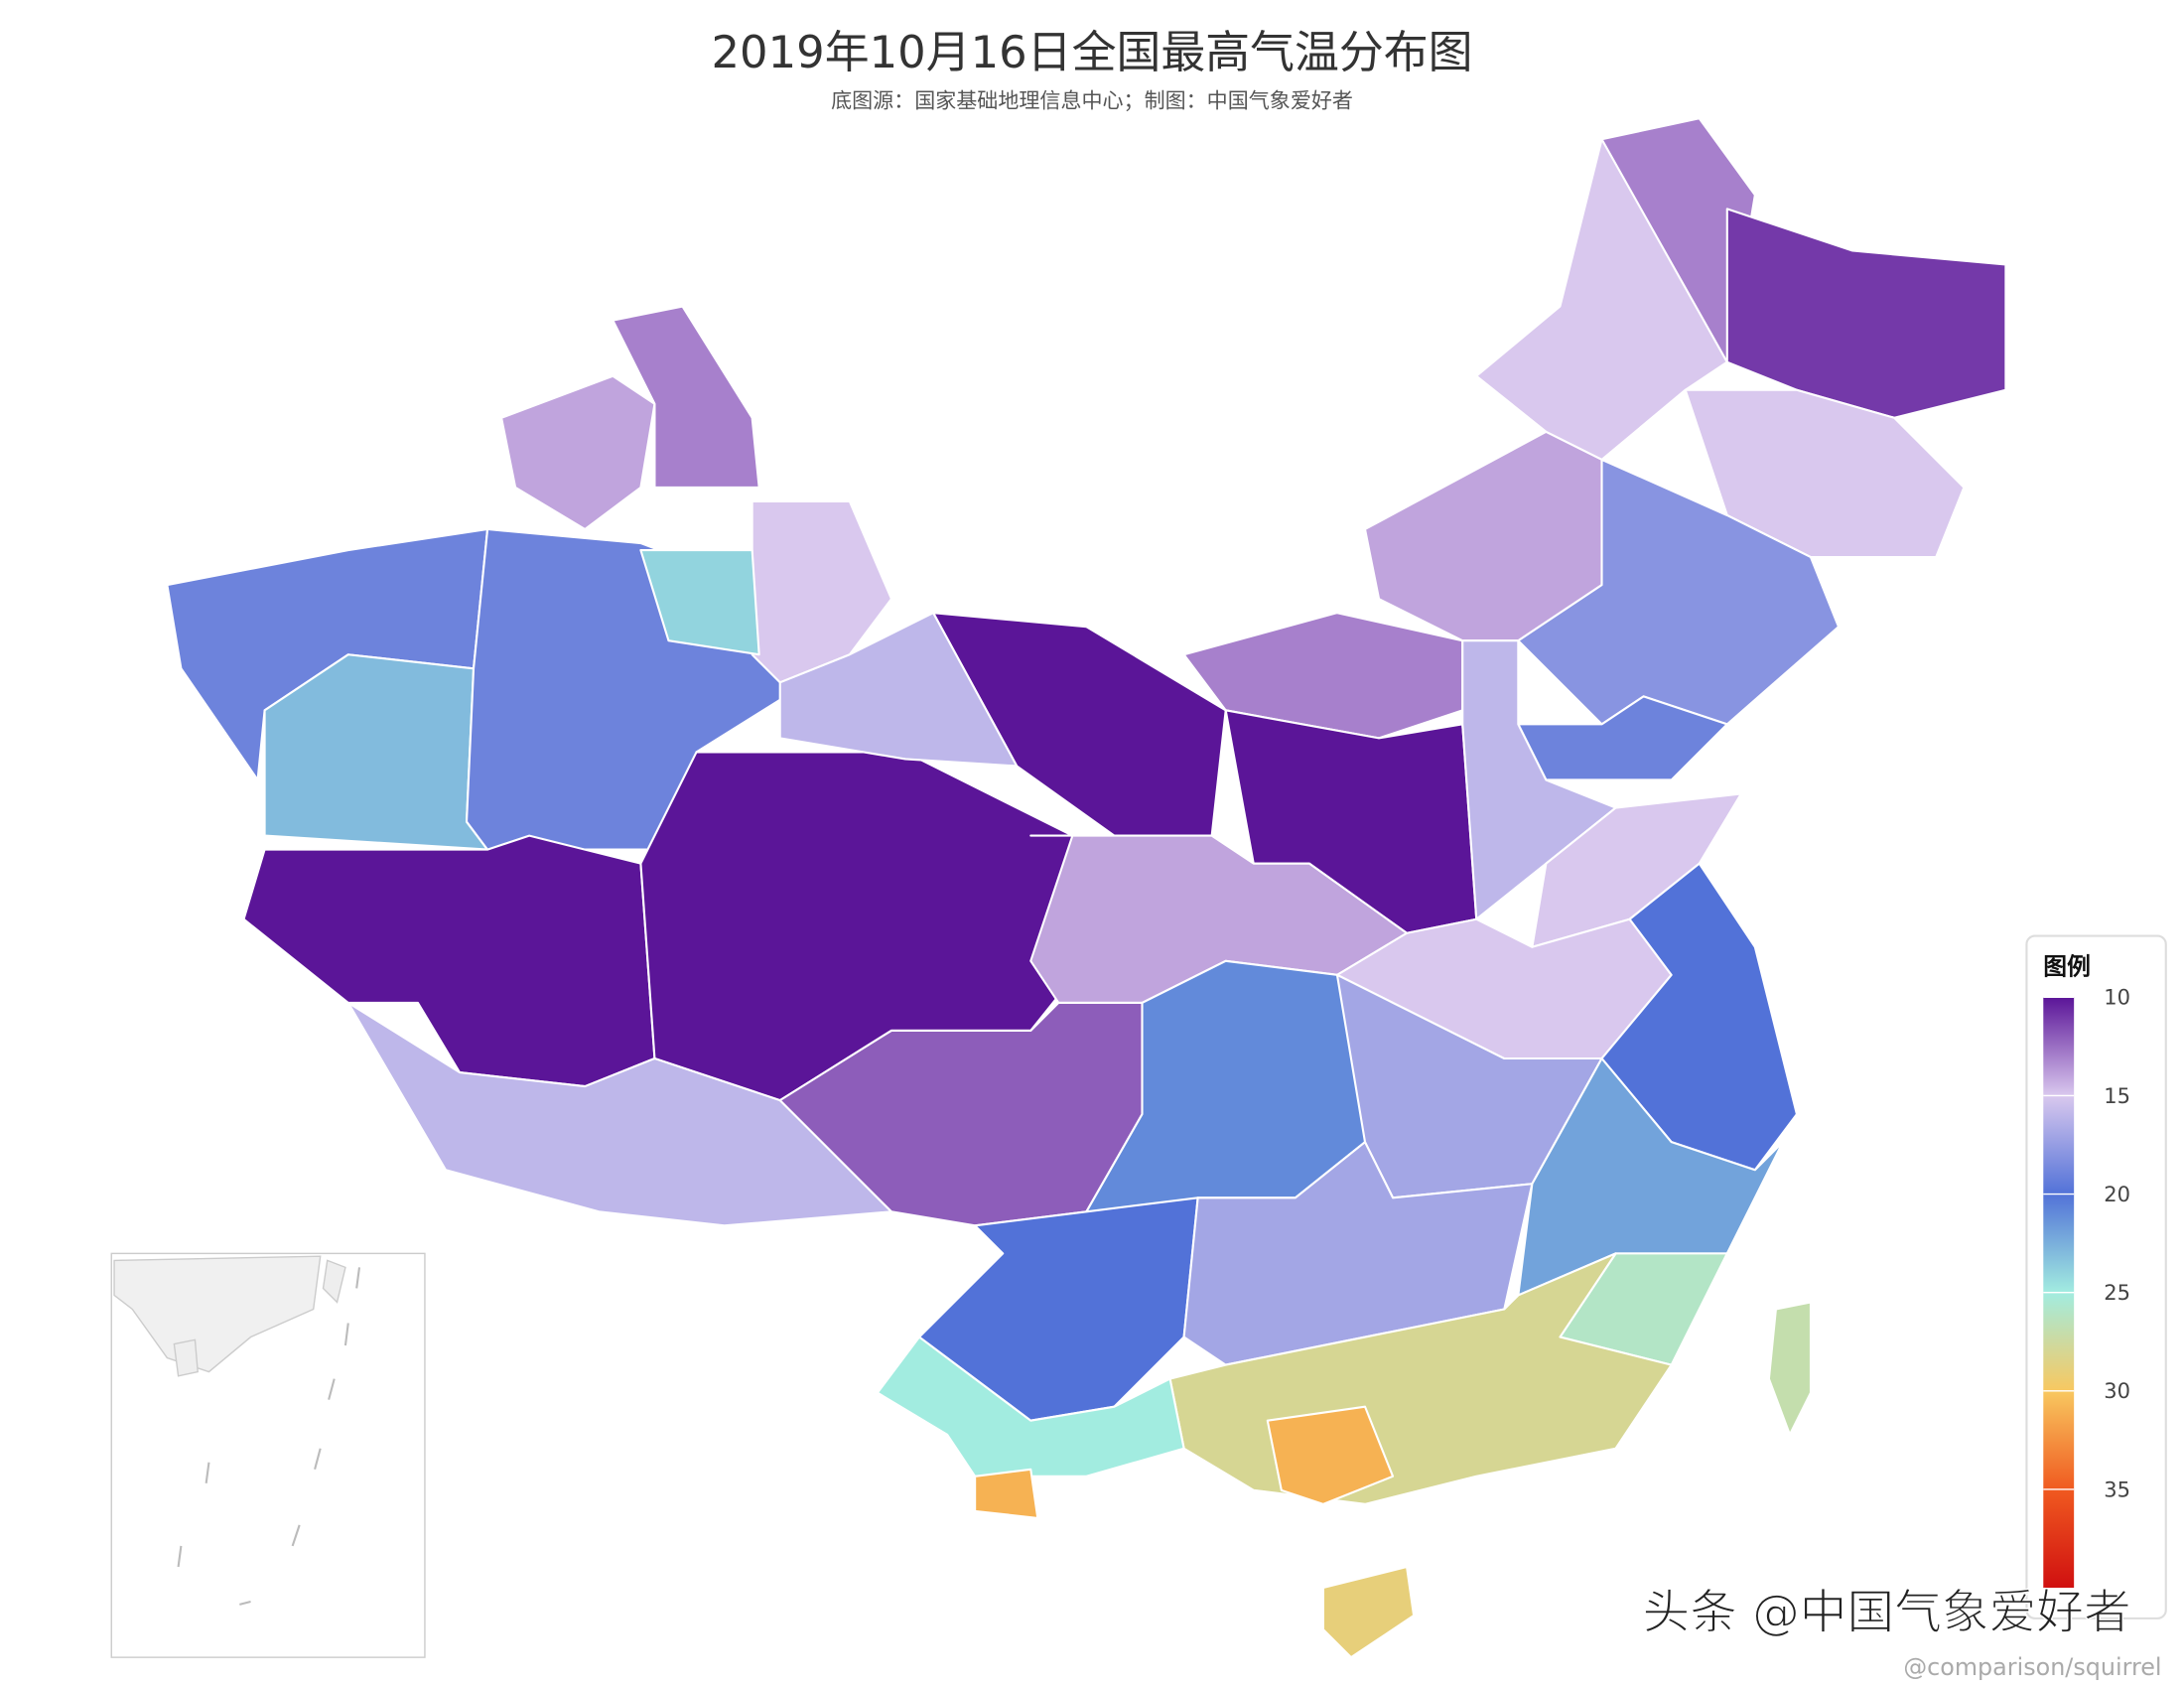 This screenshot has width=2184, height=1688. Describe the element at coordinates (2117, 997) in the screenshot. I see `colorbar-tick-label: 10` at that location.